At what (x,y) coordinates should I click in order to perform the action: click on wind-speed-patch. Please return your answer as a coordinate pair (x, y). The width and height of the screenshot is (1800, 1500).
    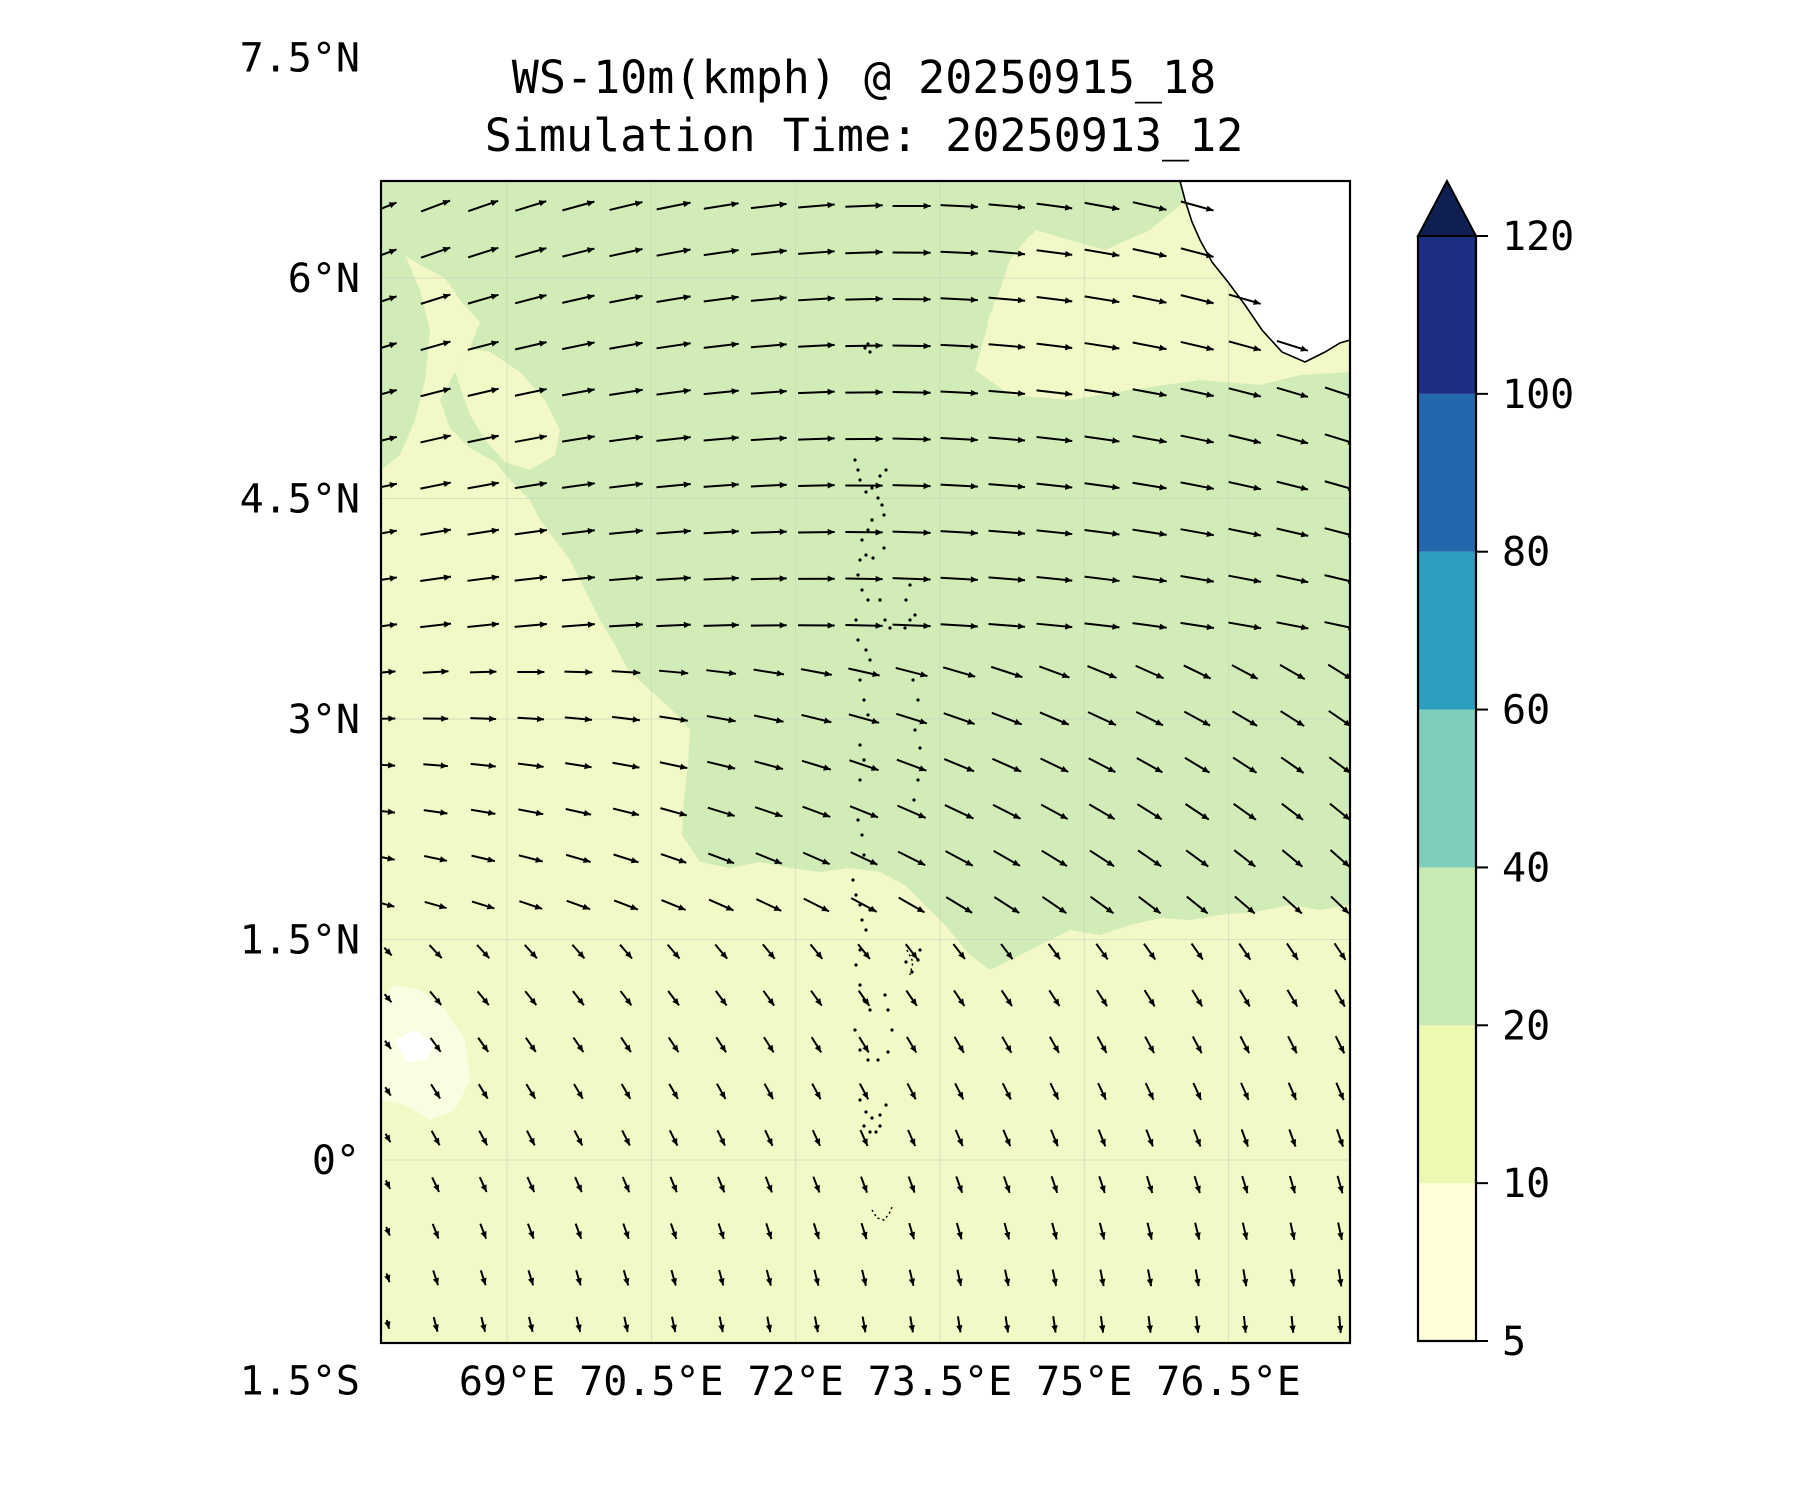
    Looking at the image, I should click on (1052, 306).